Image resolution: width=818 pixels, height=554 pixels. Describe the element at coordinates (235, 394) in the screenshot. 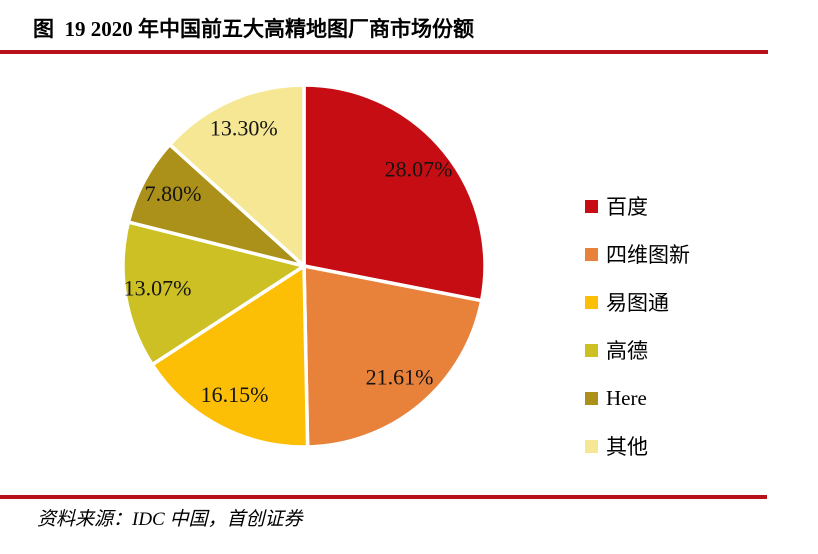

I see `pie-slice-label-2: 16.15%` at that location.